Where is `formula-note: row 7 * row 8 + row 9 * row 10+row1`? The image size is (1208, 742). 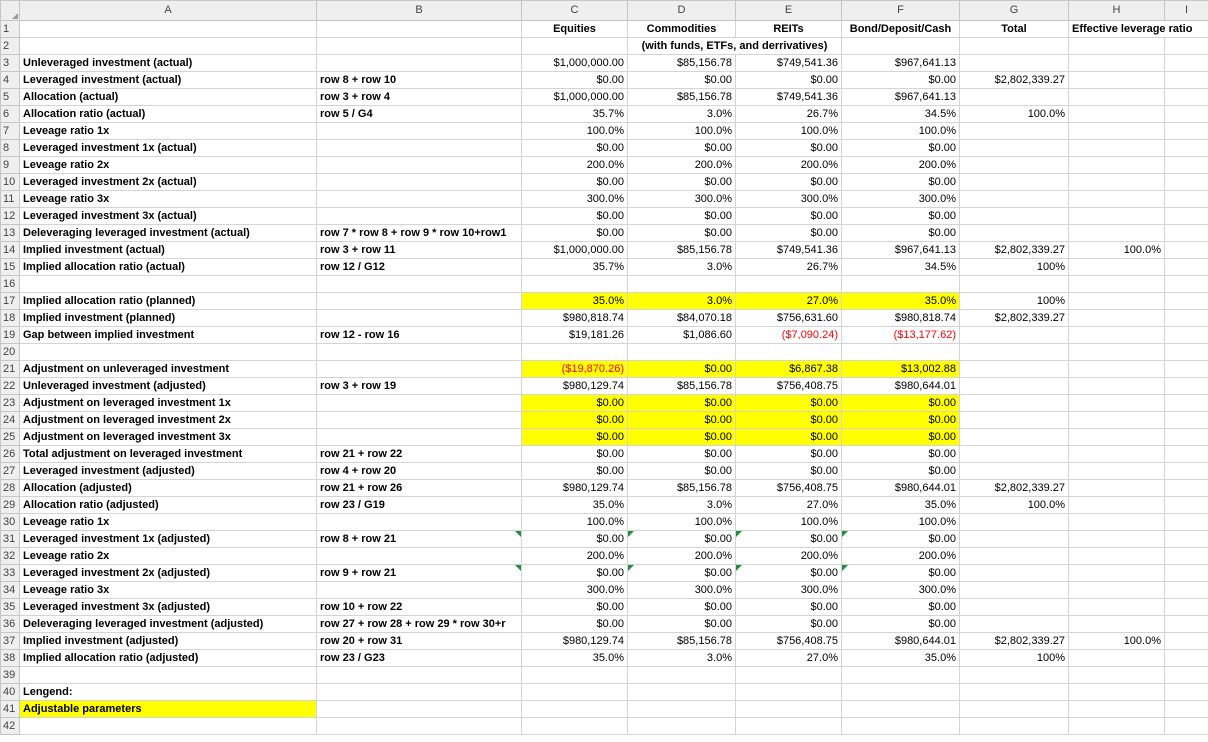 formula-note: row 7 * row 8 + row 9 * row 10+row1 is located at coordinates (419, 233).